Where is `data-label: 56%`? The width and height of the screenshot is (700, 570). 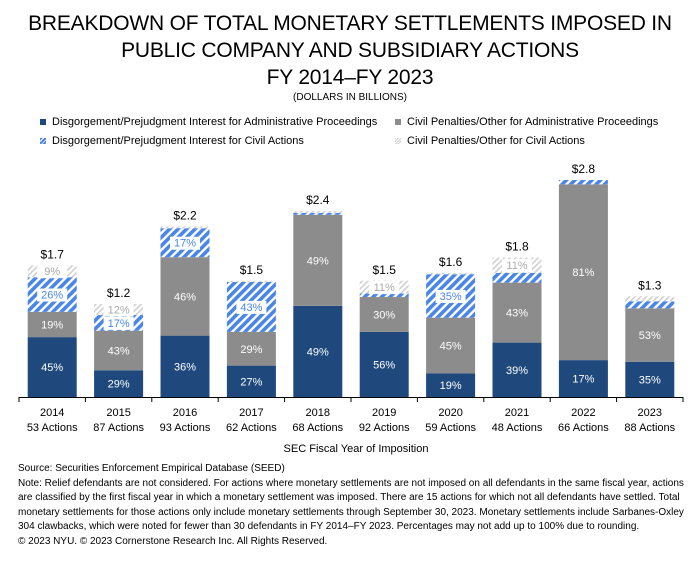
data-label: 56% is located at coordinates (384, 365).